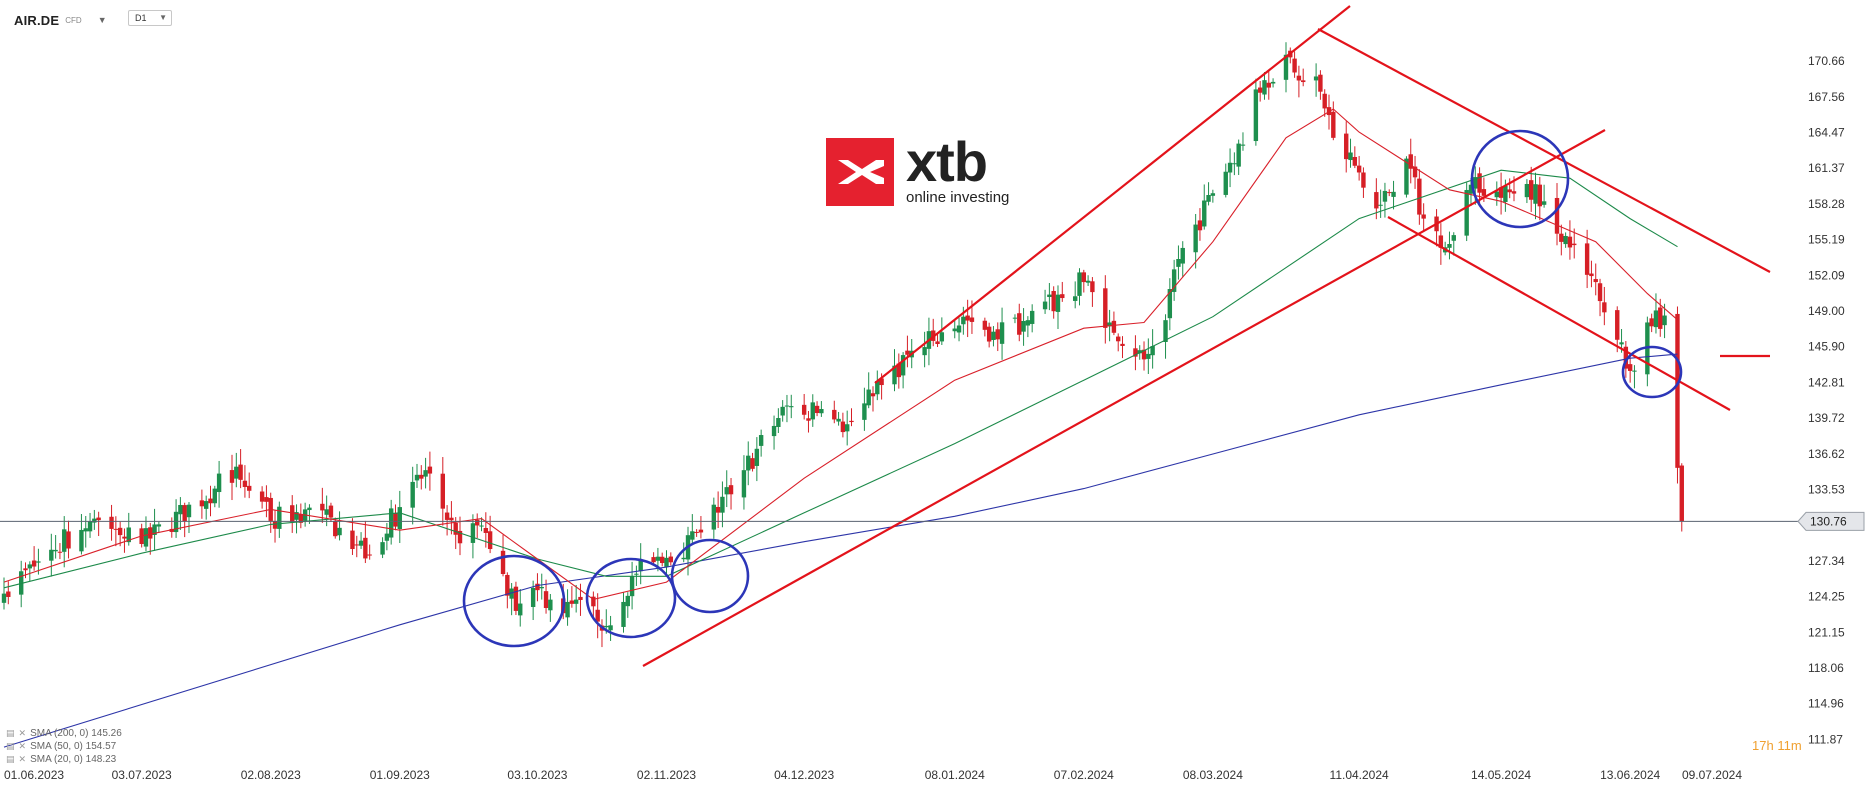 The height and width of the screenshot is (787, 1866). What do you see at coordinates (1831, 521) in the screenshot?
I see `current-price-tag` at bounding box center [1831, 521].